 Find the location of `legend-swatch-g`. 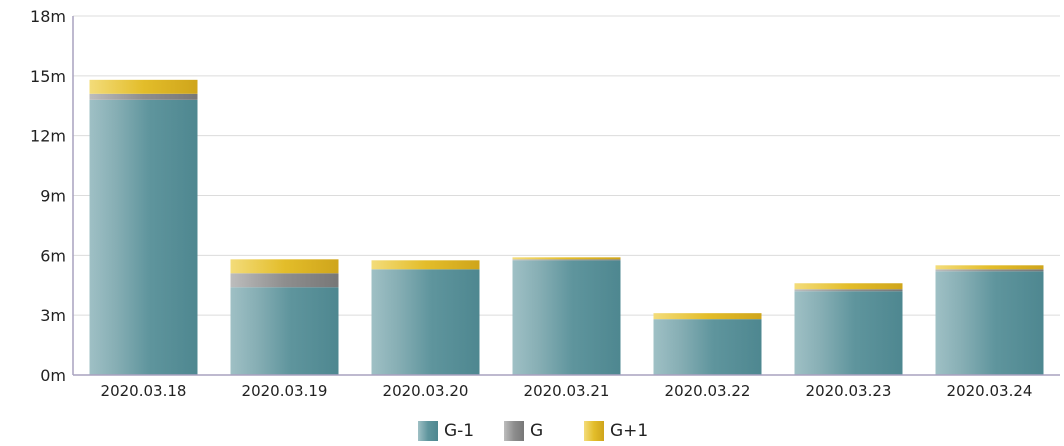

legend-swatch-g is located at coordinates (514, 431).